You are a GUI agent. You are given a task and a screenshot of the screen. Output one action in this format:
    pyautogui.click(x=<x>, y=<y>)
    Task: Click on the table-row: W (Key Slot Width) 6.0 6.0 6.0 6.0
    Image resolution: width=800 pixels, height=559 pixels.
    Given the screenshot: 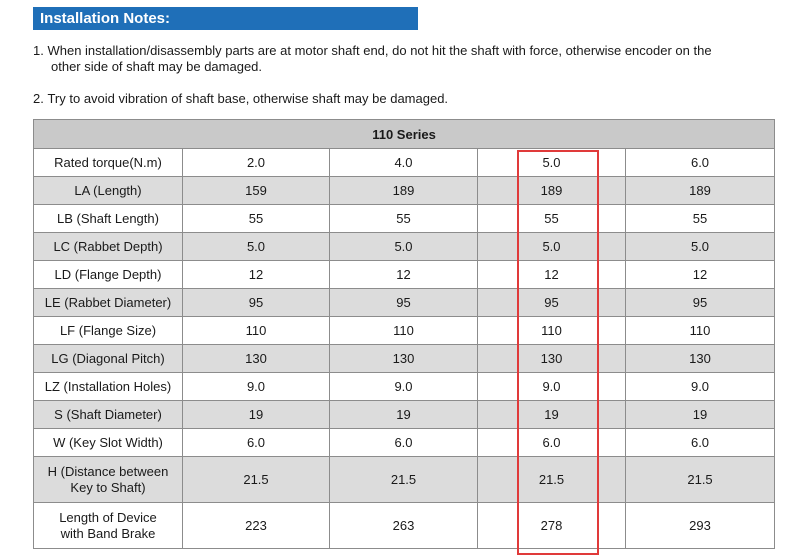 What is the action you would take?
    pyautogui.click(x=404, y=442)
    